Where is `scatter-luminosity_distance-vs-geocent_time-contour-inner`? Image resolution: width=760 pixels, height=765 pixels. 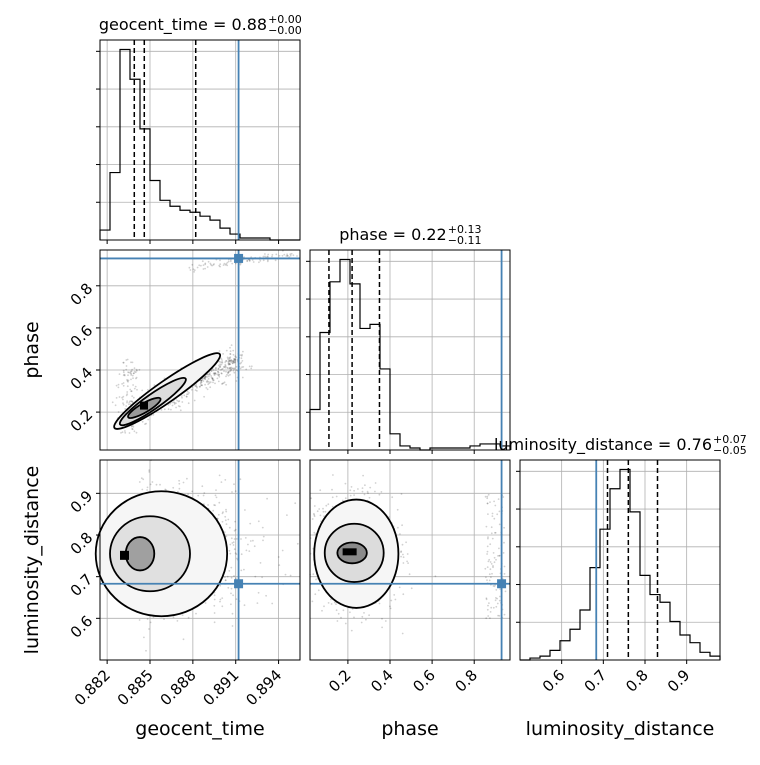
scatter-luminosity_distance-vs-geocent_time-contour-inner is located at coordinates (140, 554).